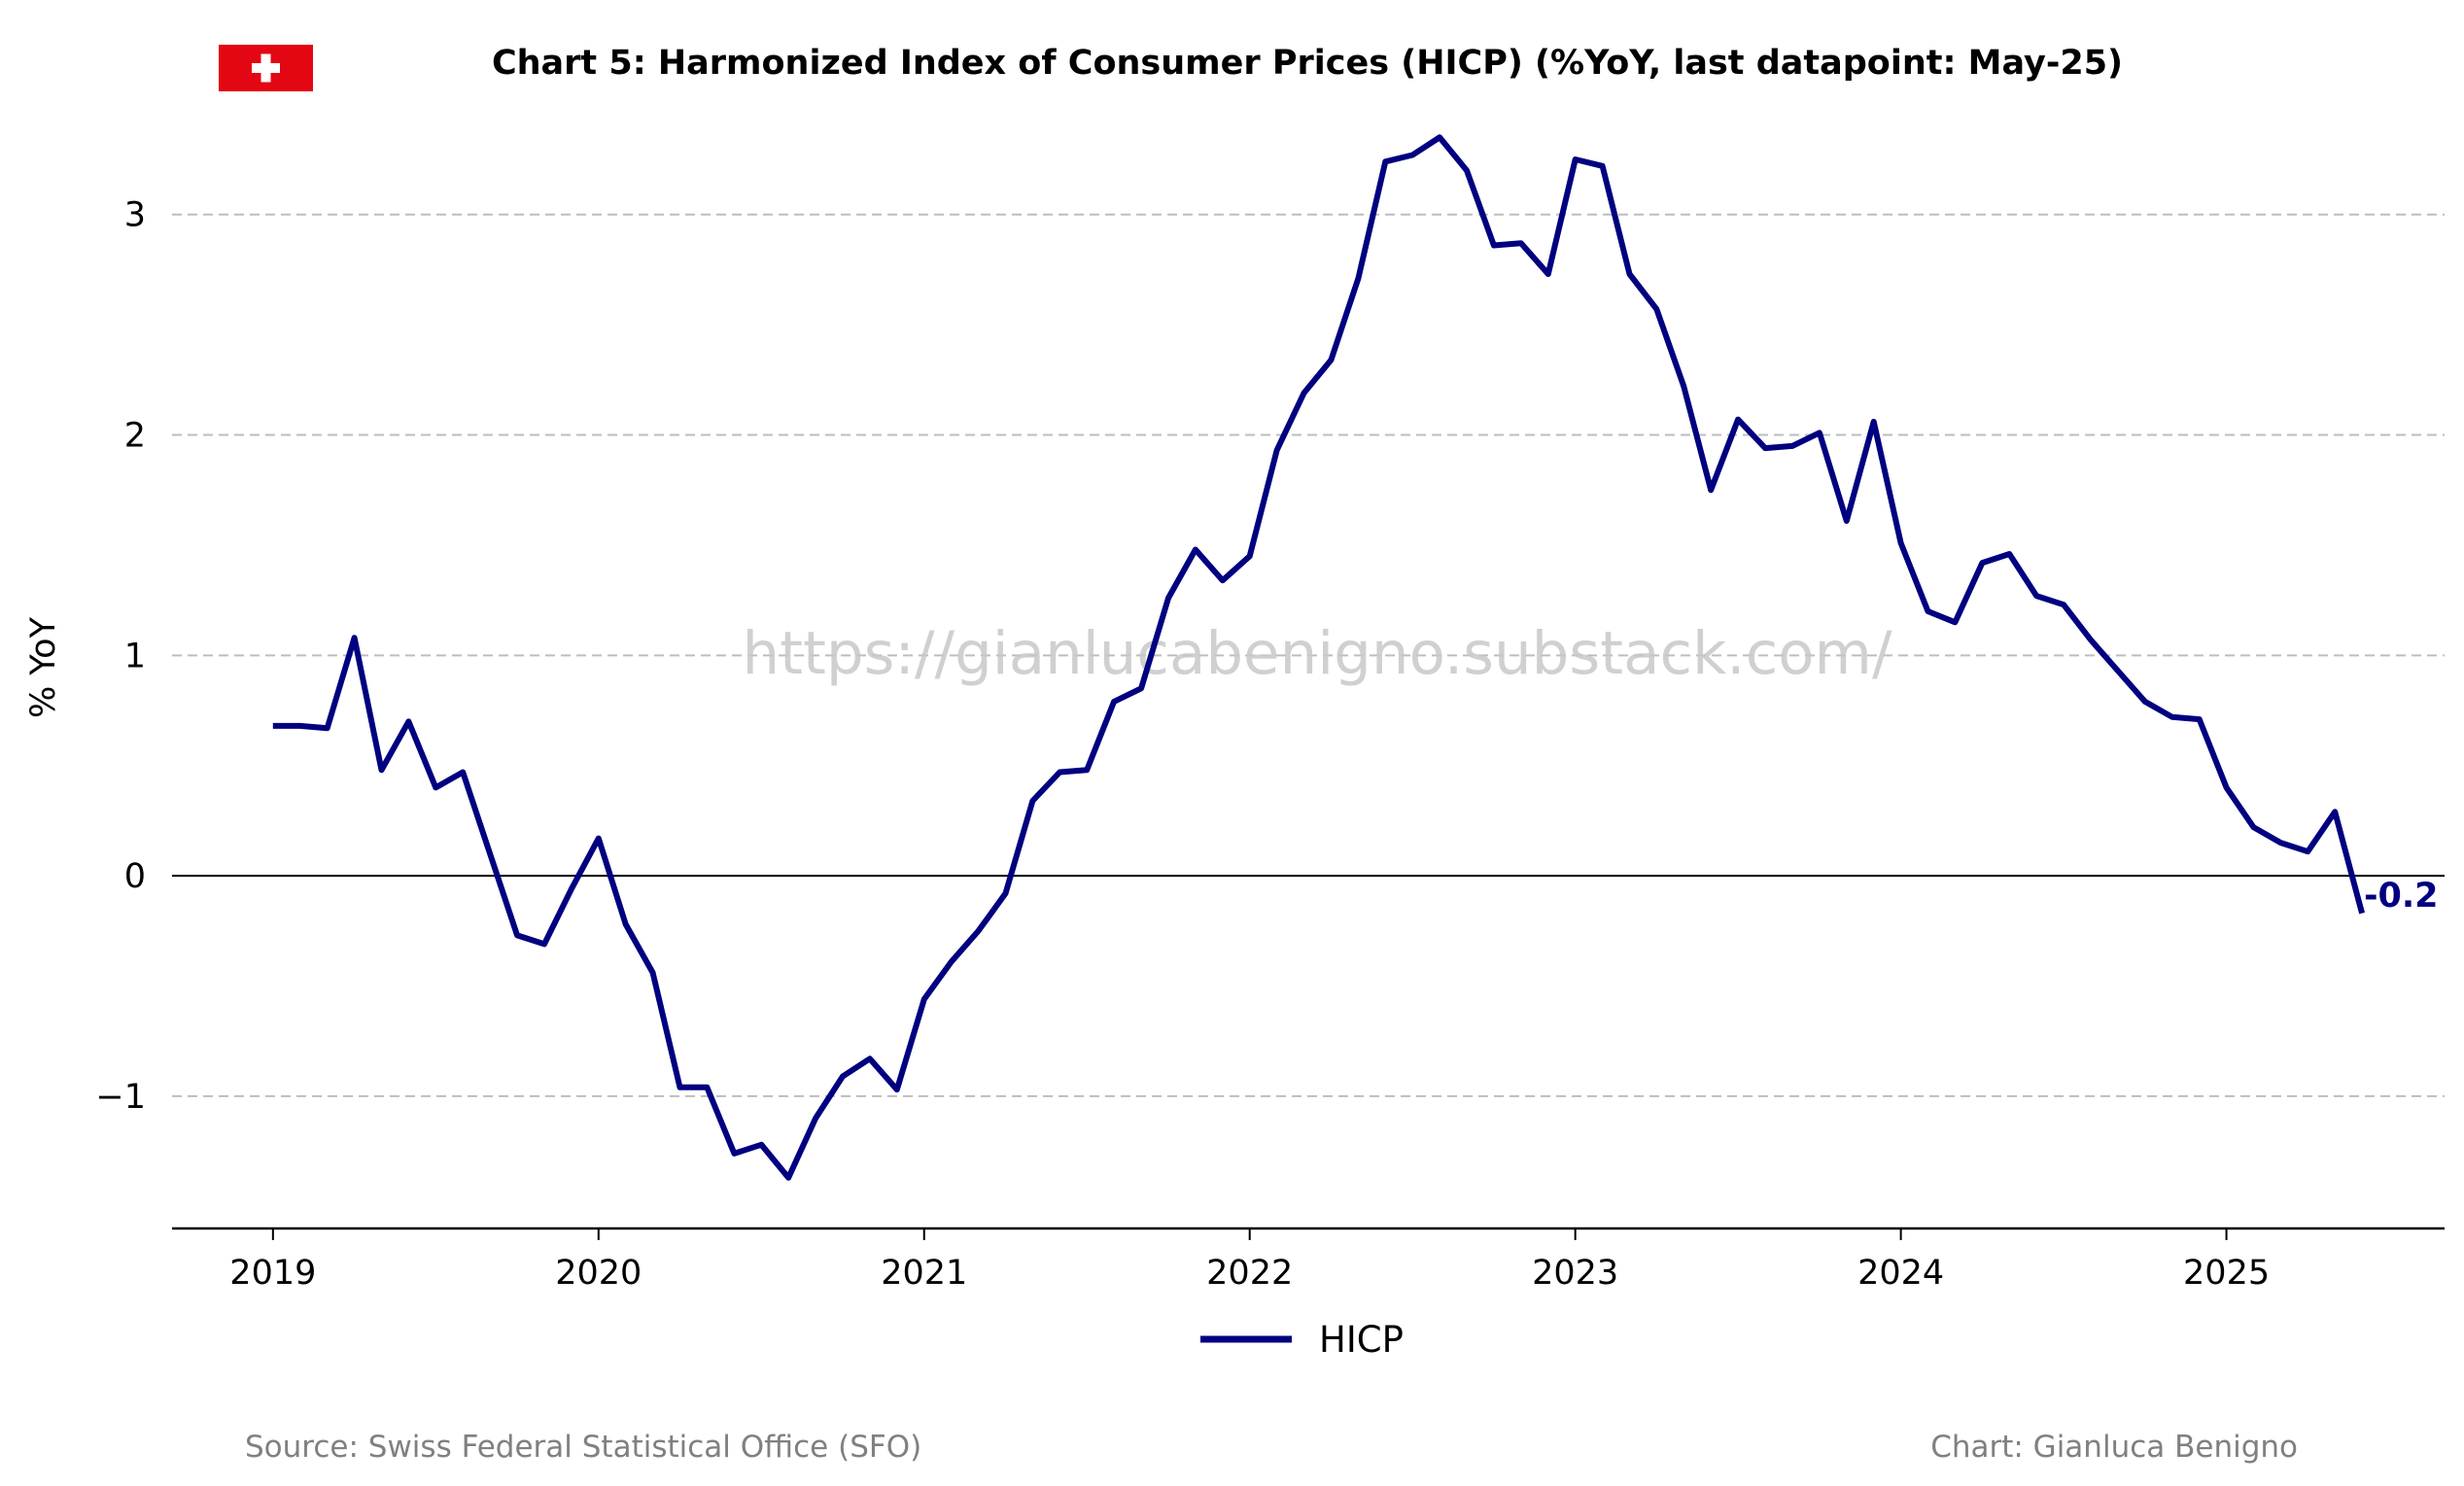 The image size is (2464, 1486). Describe the element at coordinates (272, 1273) in the screenshot. I see `x-tick-label: 2019` at that location.